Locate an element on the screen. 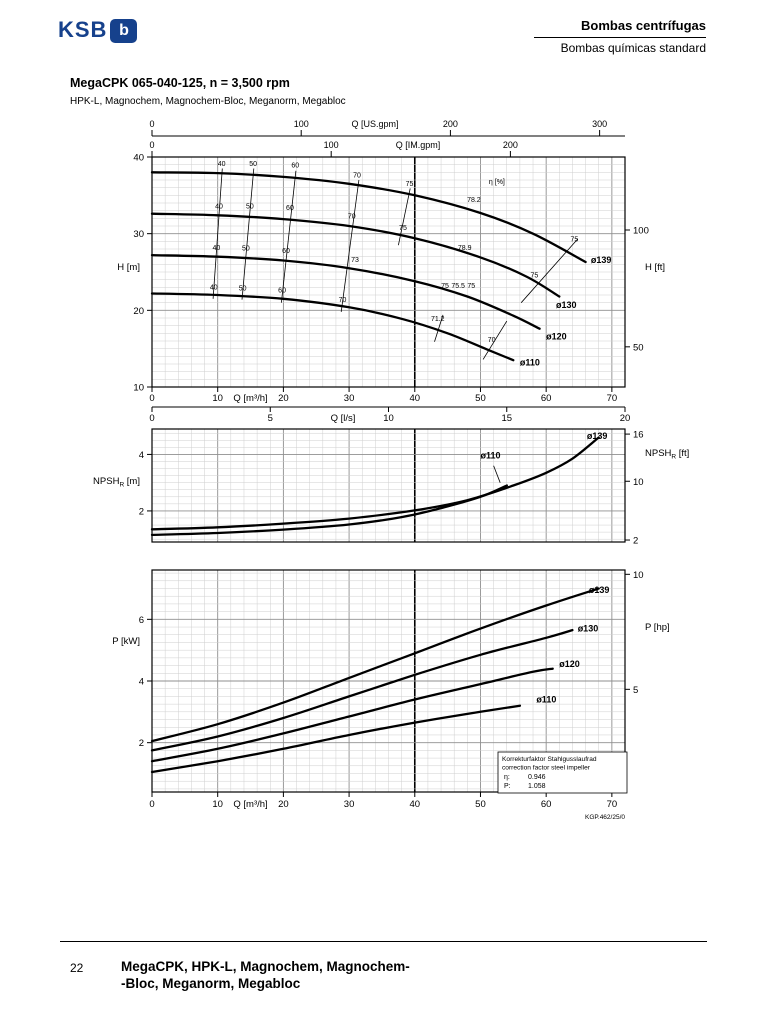 The height and width of the screenshot is (1024, 768). chart-grid is located at coordinates (388, 272).